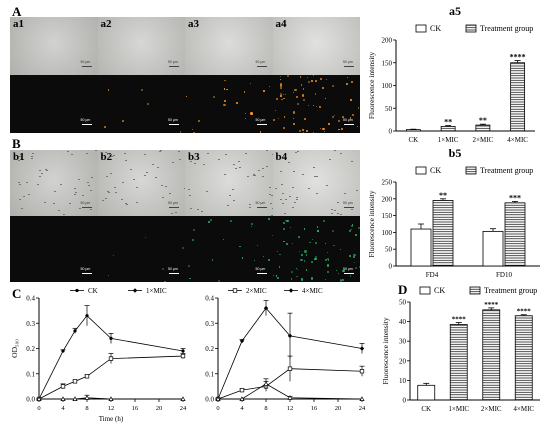 Image resolution: width=550 pixels, height=425 pixels. What do you see at coordinates (229, 249) in the screenshot?
I see `fluorescence-micrograph: 50 μm` at bounding box center [229, 249].